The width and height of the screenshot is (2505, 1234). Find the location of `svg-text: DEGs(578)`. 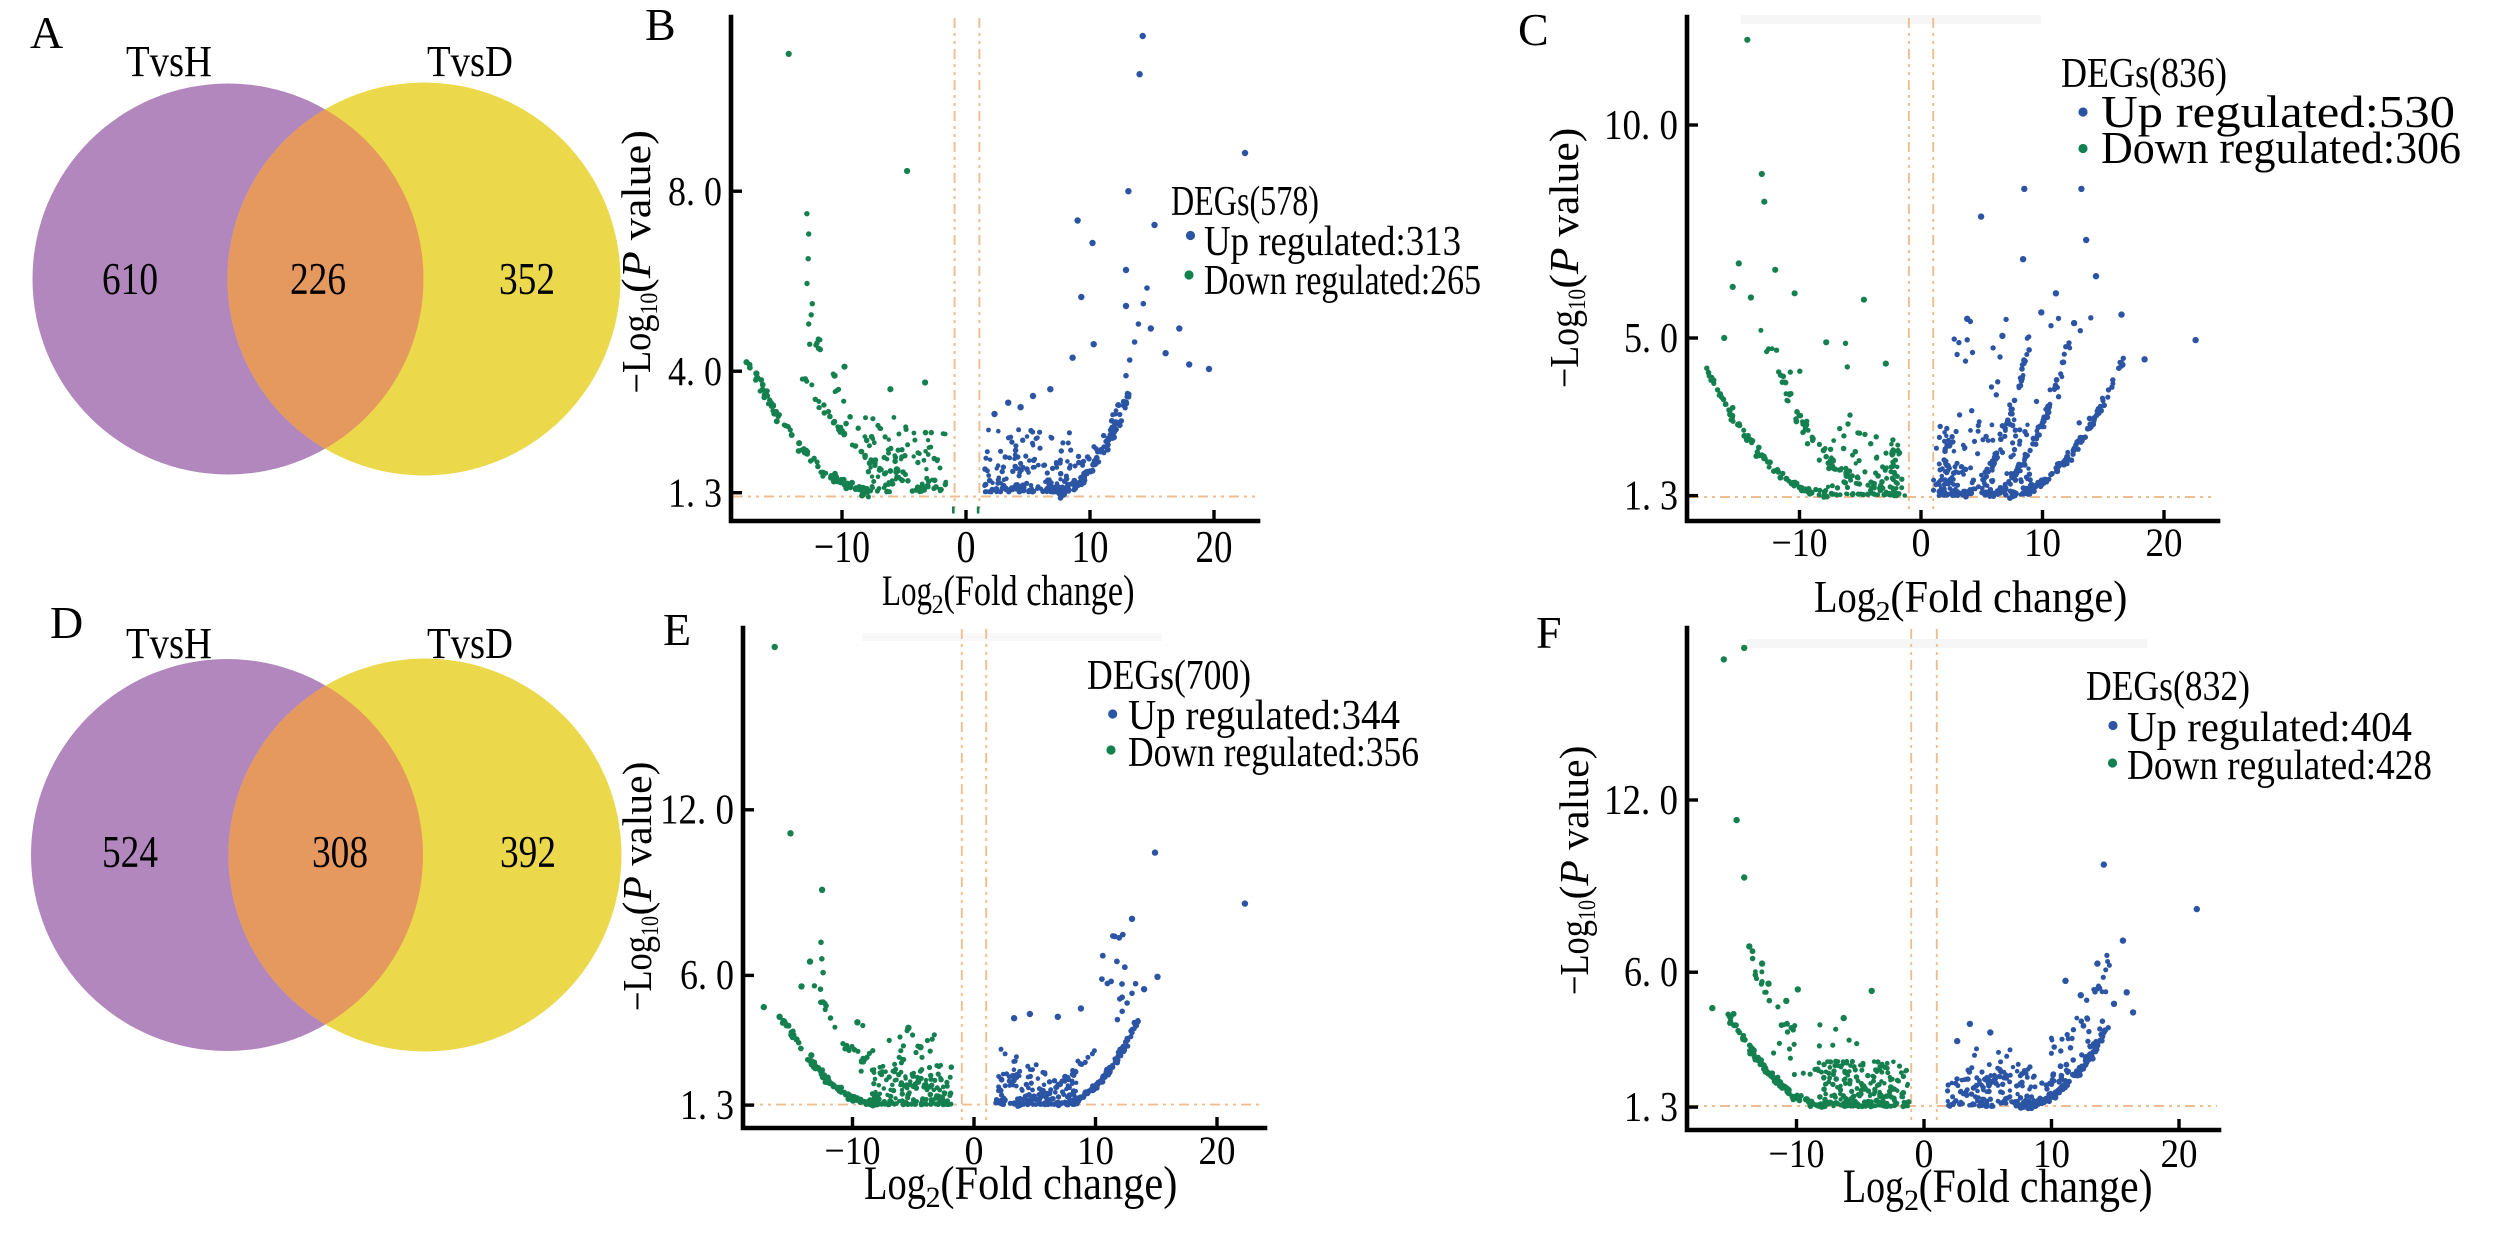

svg-text: DEGs(578) is located at coordinates (1245, 202).